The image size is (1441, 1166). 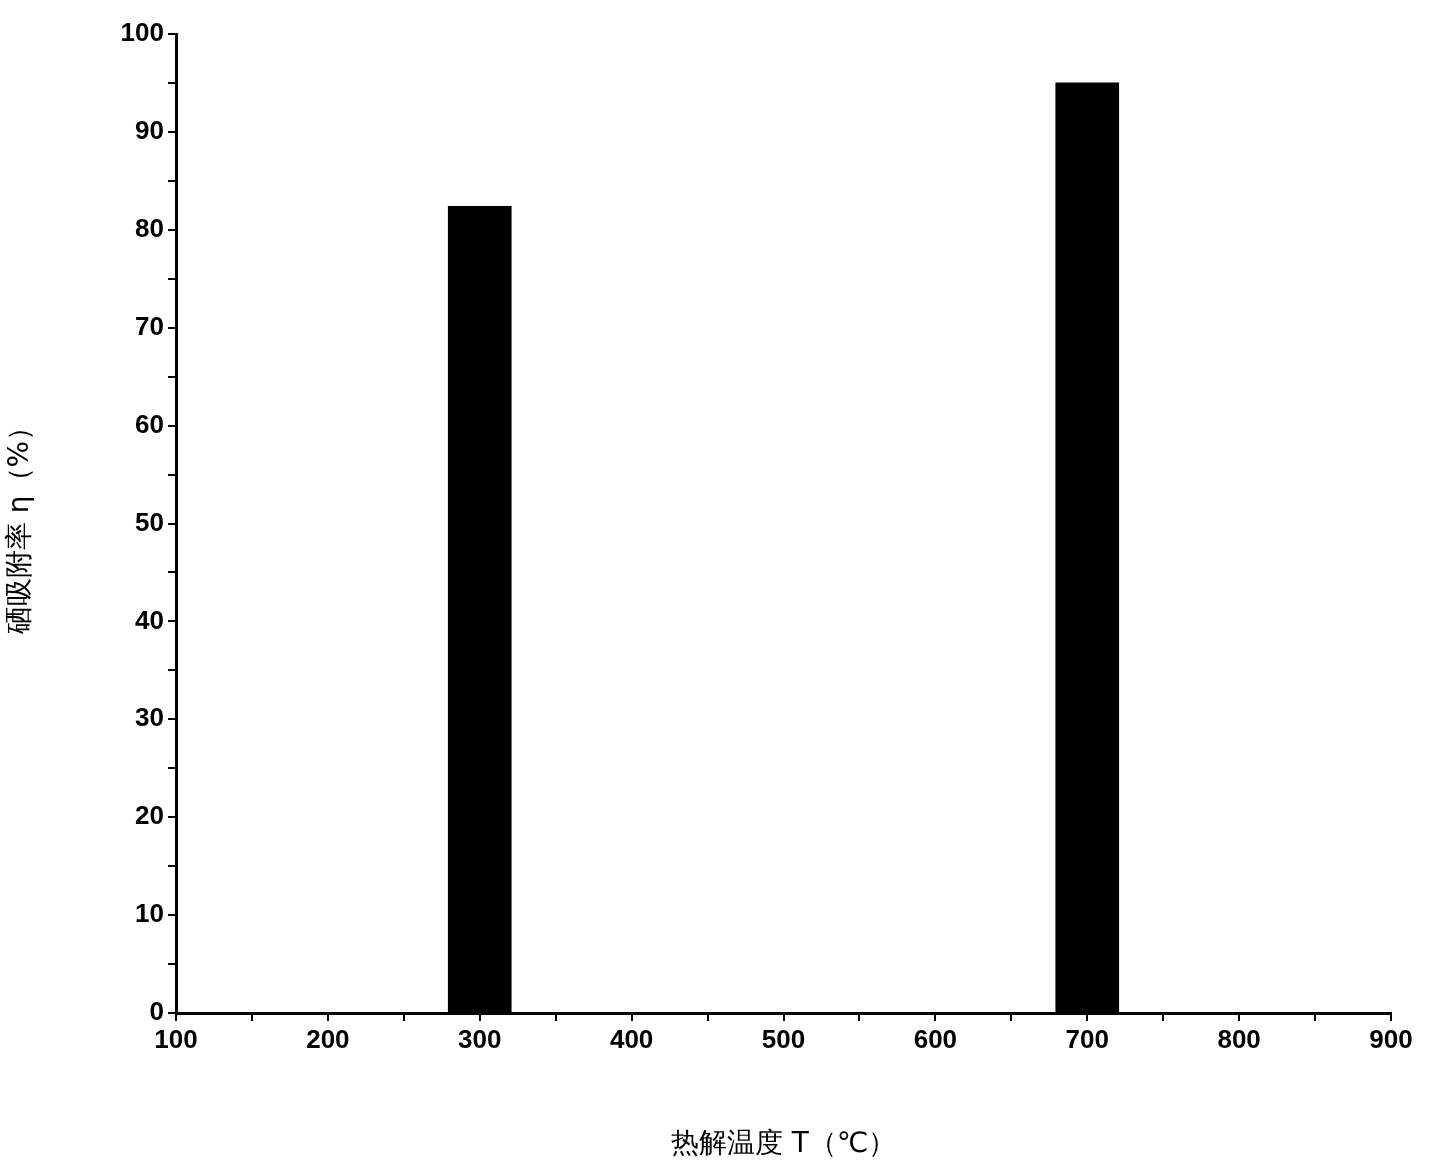 I want to click on y-tick-label: 40, so click(x=149, y=619).